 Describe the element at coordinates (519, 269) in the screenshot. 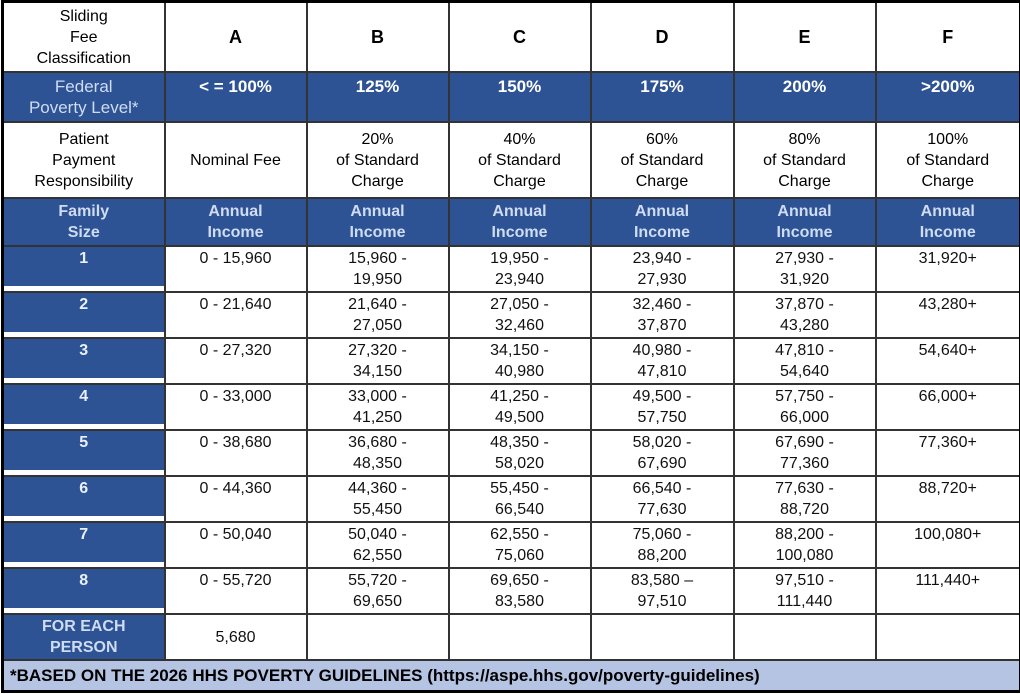

I see `income-cell-1-c: 19,950 - 23,940` at that location.